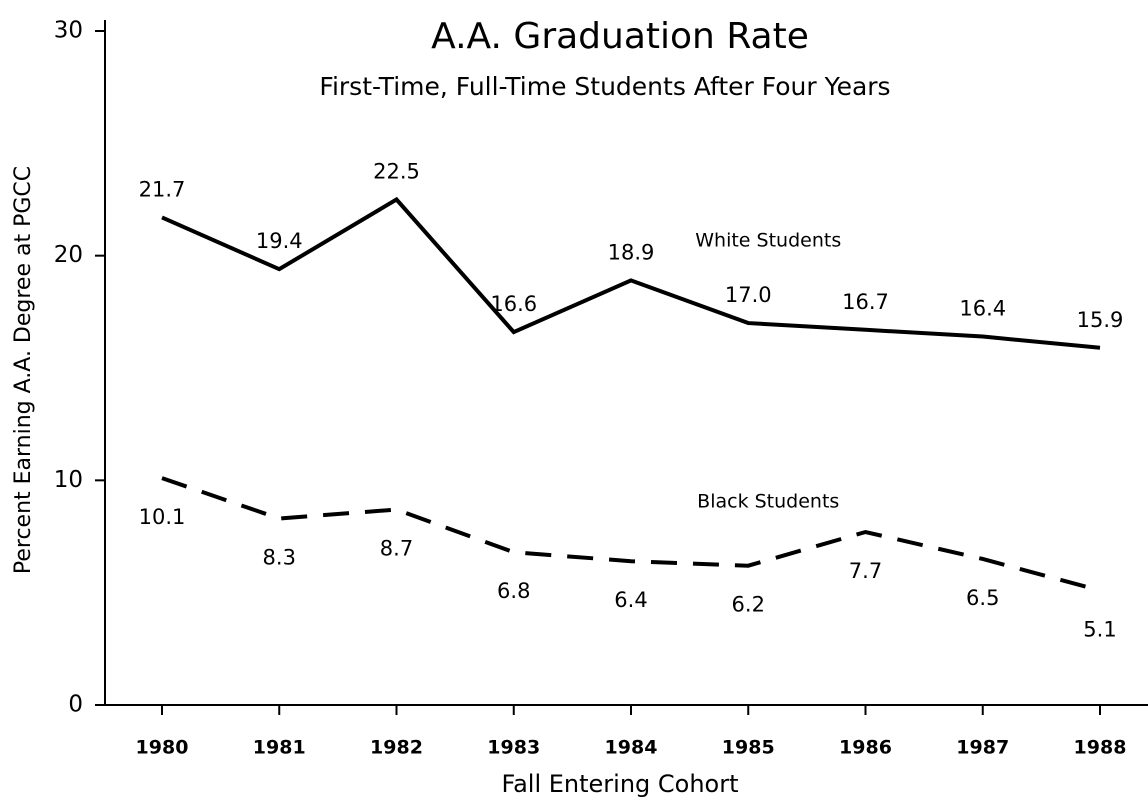 This screenshot has width=1148, height=805. I want to click on series-line, so click(631, 534).